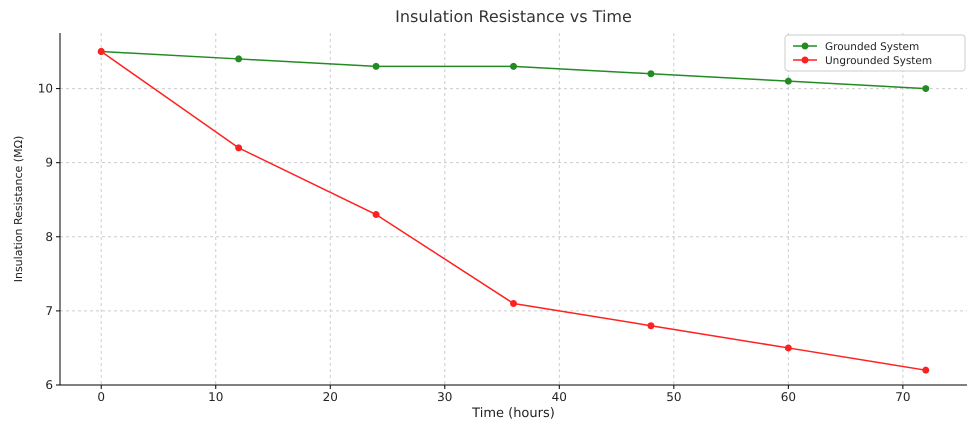 The height and width of the screenshot is (421, 967). I want to click on x-tick-label: 70, so click(903, 397).